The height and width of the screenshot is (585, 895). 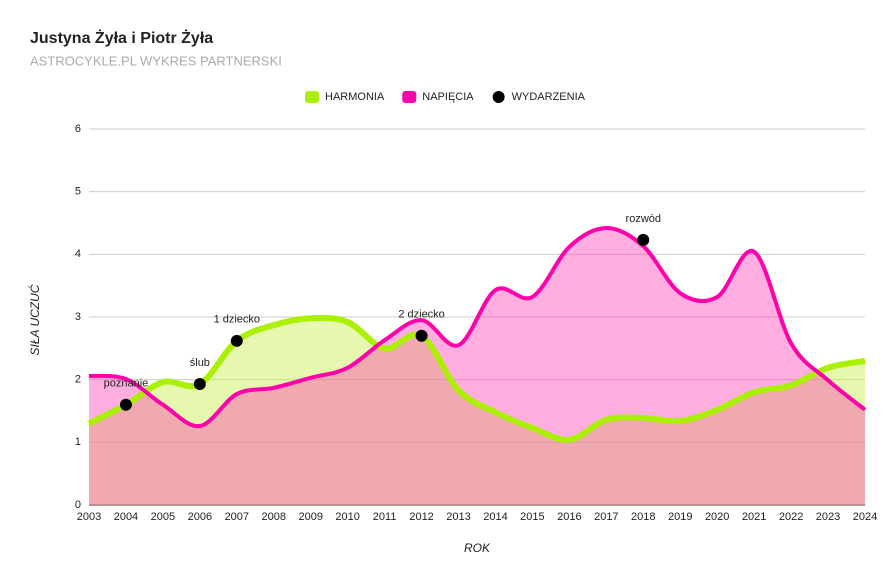 I want to click on x-tick-label: 2008, so click(x=274, y=517).